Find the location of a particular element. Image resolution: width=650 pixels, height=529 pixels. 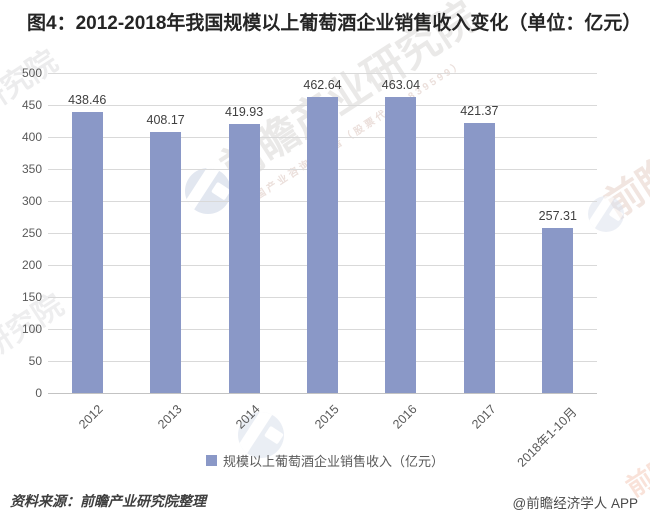

source-note: 资料来源：前瞻产业研究院整理 is located at coordinates (108, 501).